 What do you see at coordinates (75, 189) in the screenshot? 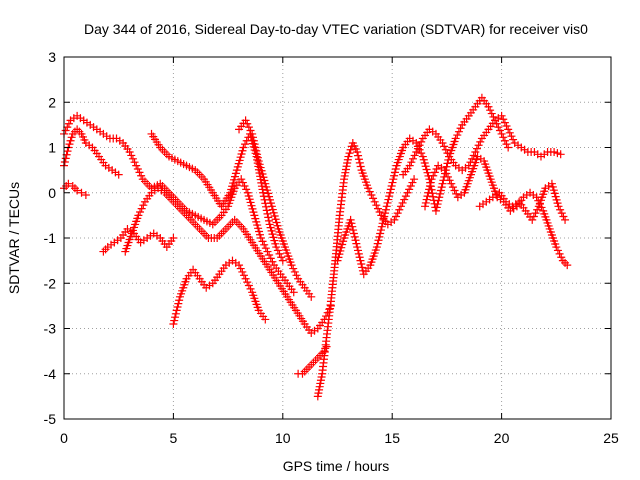
I see `series-arc-c` at bounding box center [75, 189].